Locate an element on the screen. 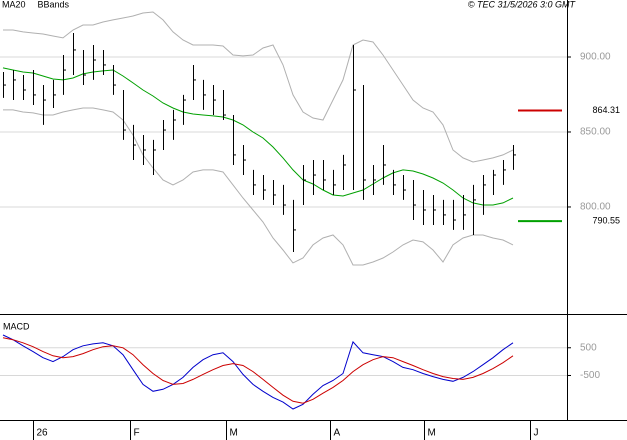 This screenshot has height=440, width=627. price-marker-label: 790.55 is located at coordinates (606, 221).